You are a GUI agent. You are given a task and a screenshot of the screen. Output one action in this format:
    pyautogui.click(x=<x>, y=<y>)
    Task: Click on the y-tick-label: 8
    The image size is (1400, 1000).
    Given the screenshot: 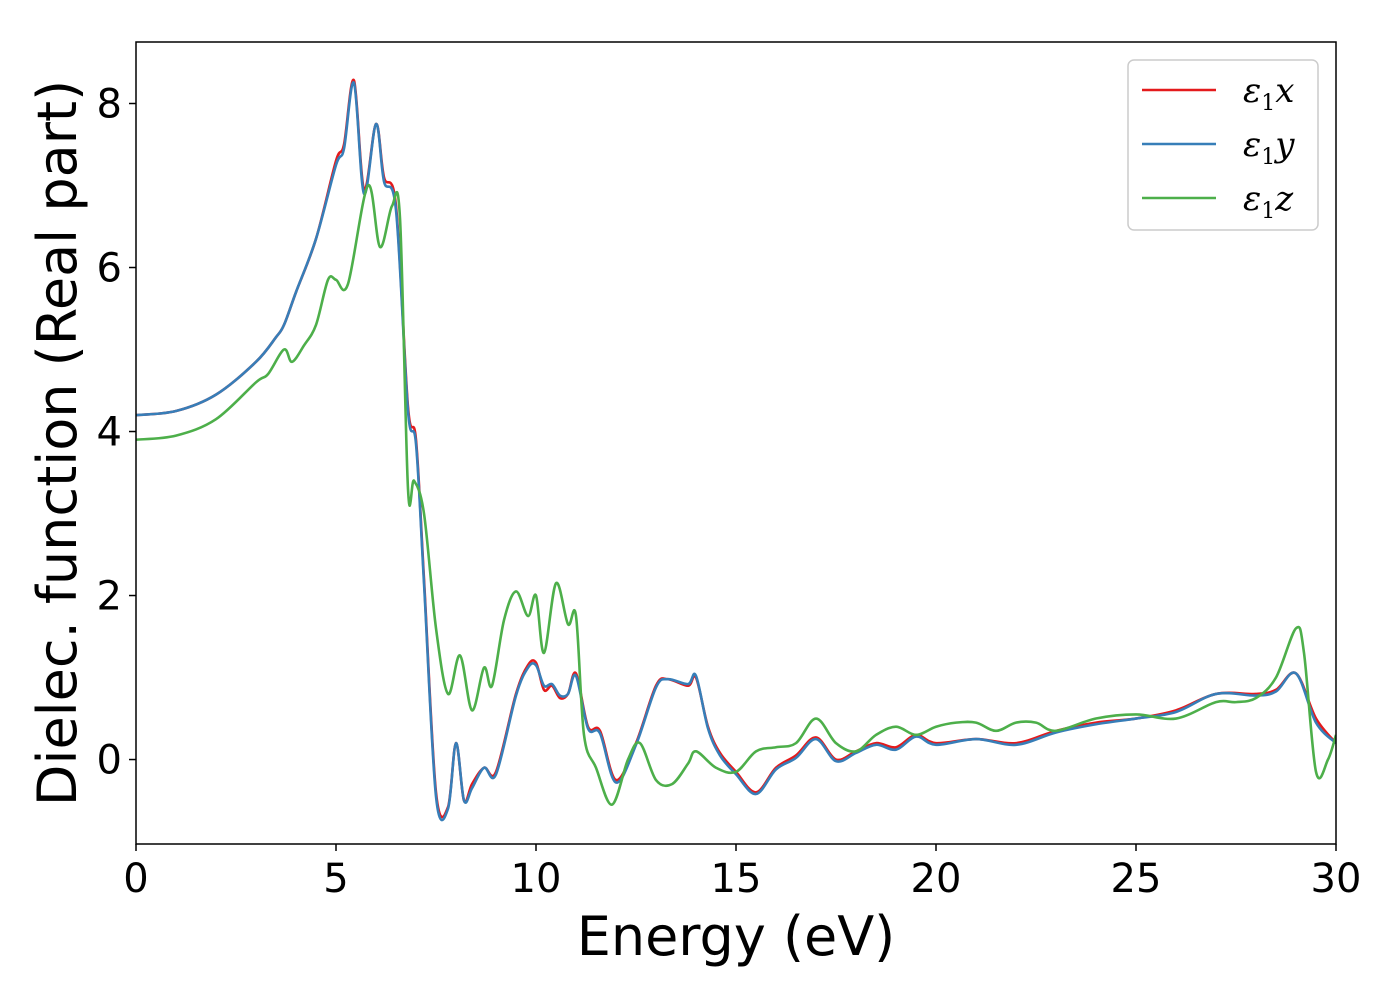 What is the action you would take?
    pyautogui.click(x=109, y=105)
    